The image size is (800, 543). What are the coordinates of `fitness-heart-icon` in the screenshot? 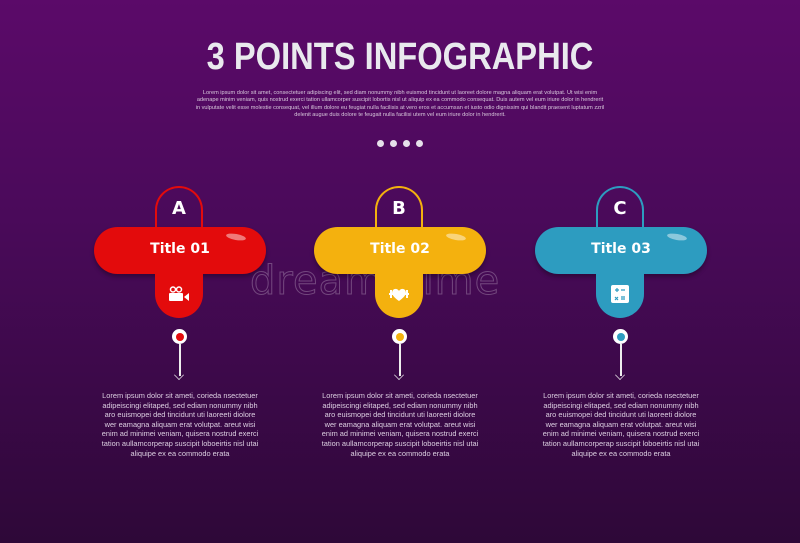 It's located at (399, 294).